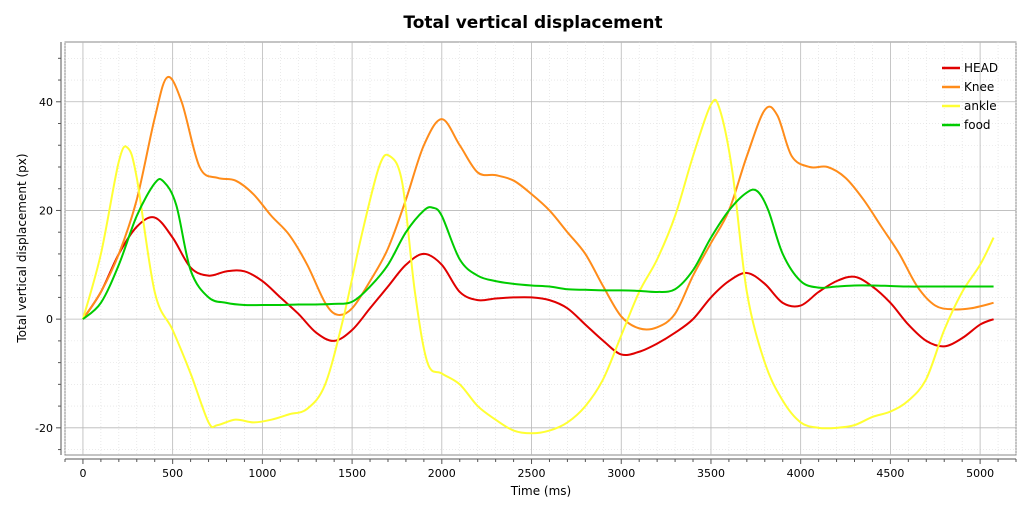  I want to click on x-tick-label: 4000, so click(801, 473).